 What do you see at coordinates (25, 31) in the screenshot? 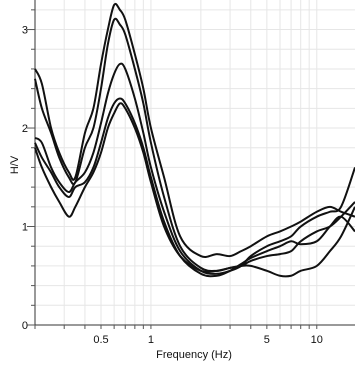
I see `y-tick-label: 3` at bounding box center [25, 31].